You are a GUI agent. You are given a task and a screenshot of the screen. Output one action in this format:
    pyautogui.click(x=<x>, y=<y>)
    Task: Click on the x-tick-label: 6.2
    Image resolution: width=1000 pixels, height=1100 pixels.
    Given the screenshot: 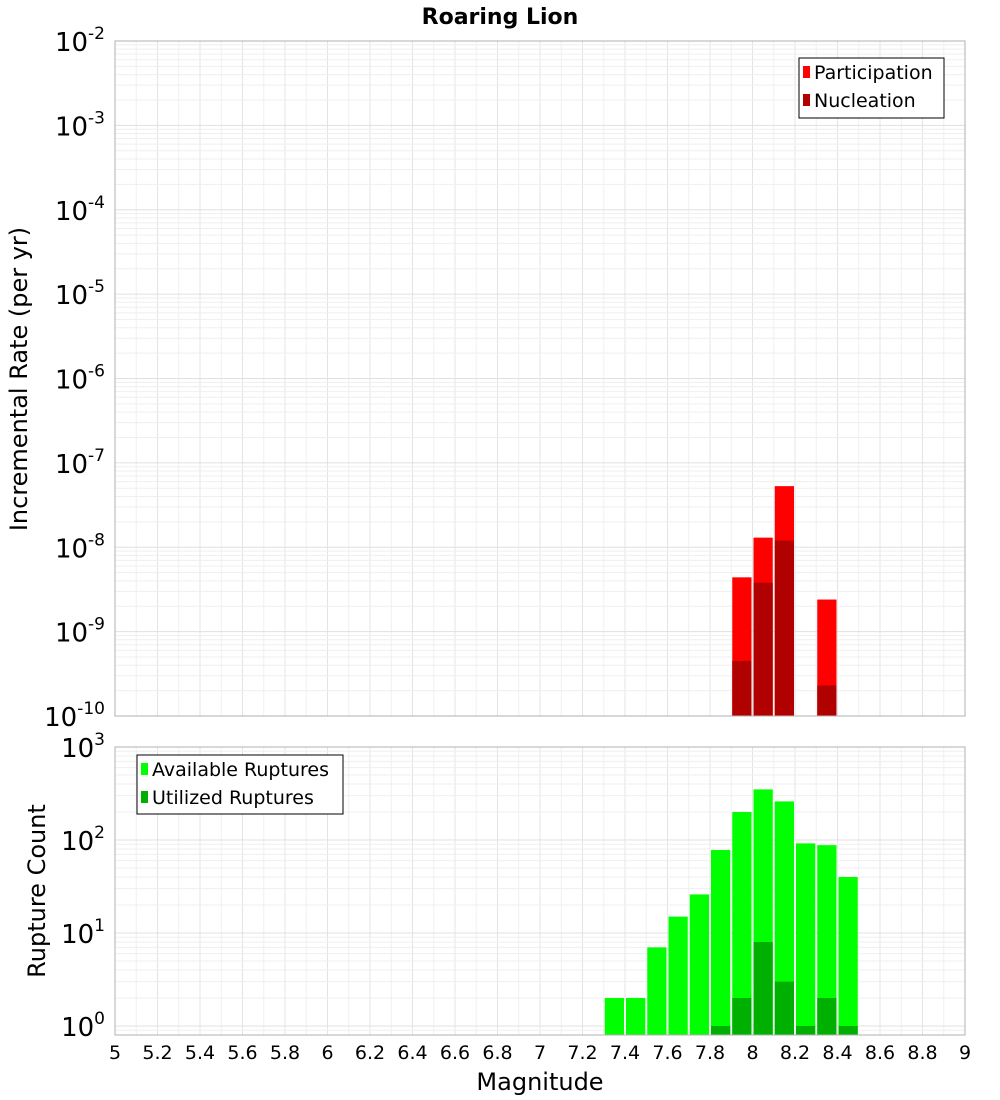 What is the action you would take?
    pyautogui.click(x=370, y=1053)
    